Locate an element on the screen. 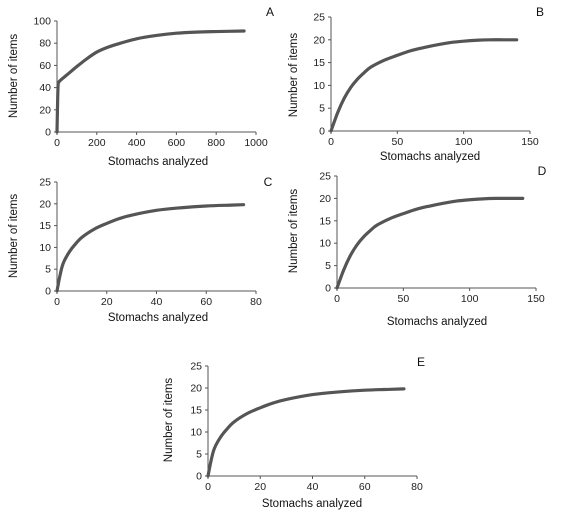 The width and height of the screenshot is (564, 515). y-tick-label: 80 is located at coordinates (45, 44).